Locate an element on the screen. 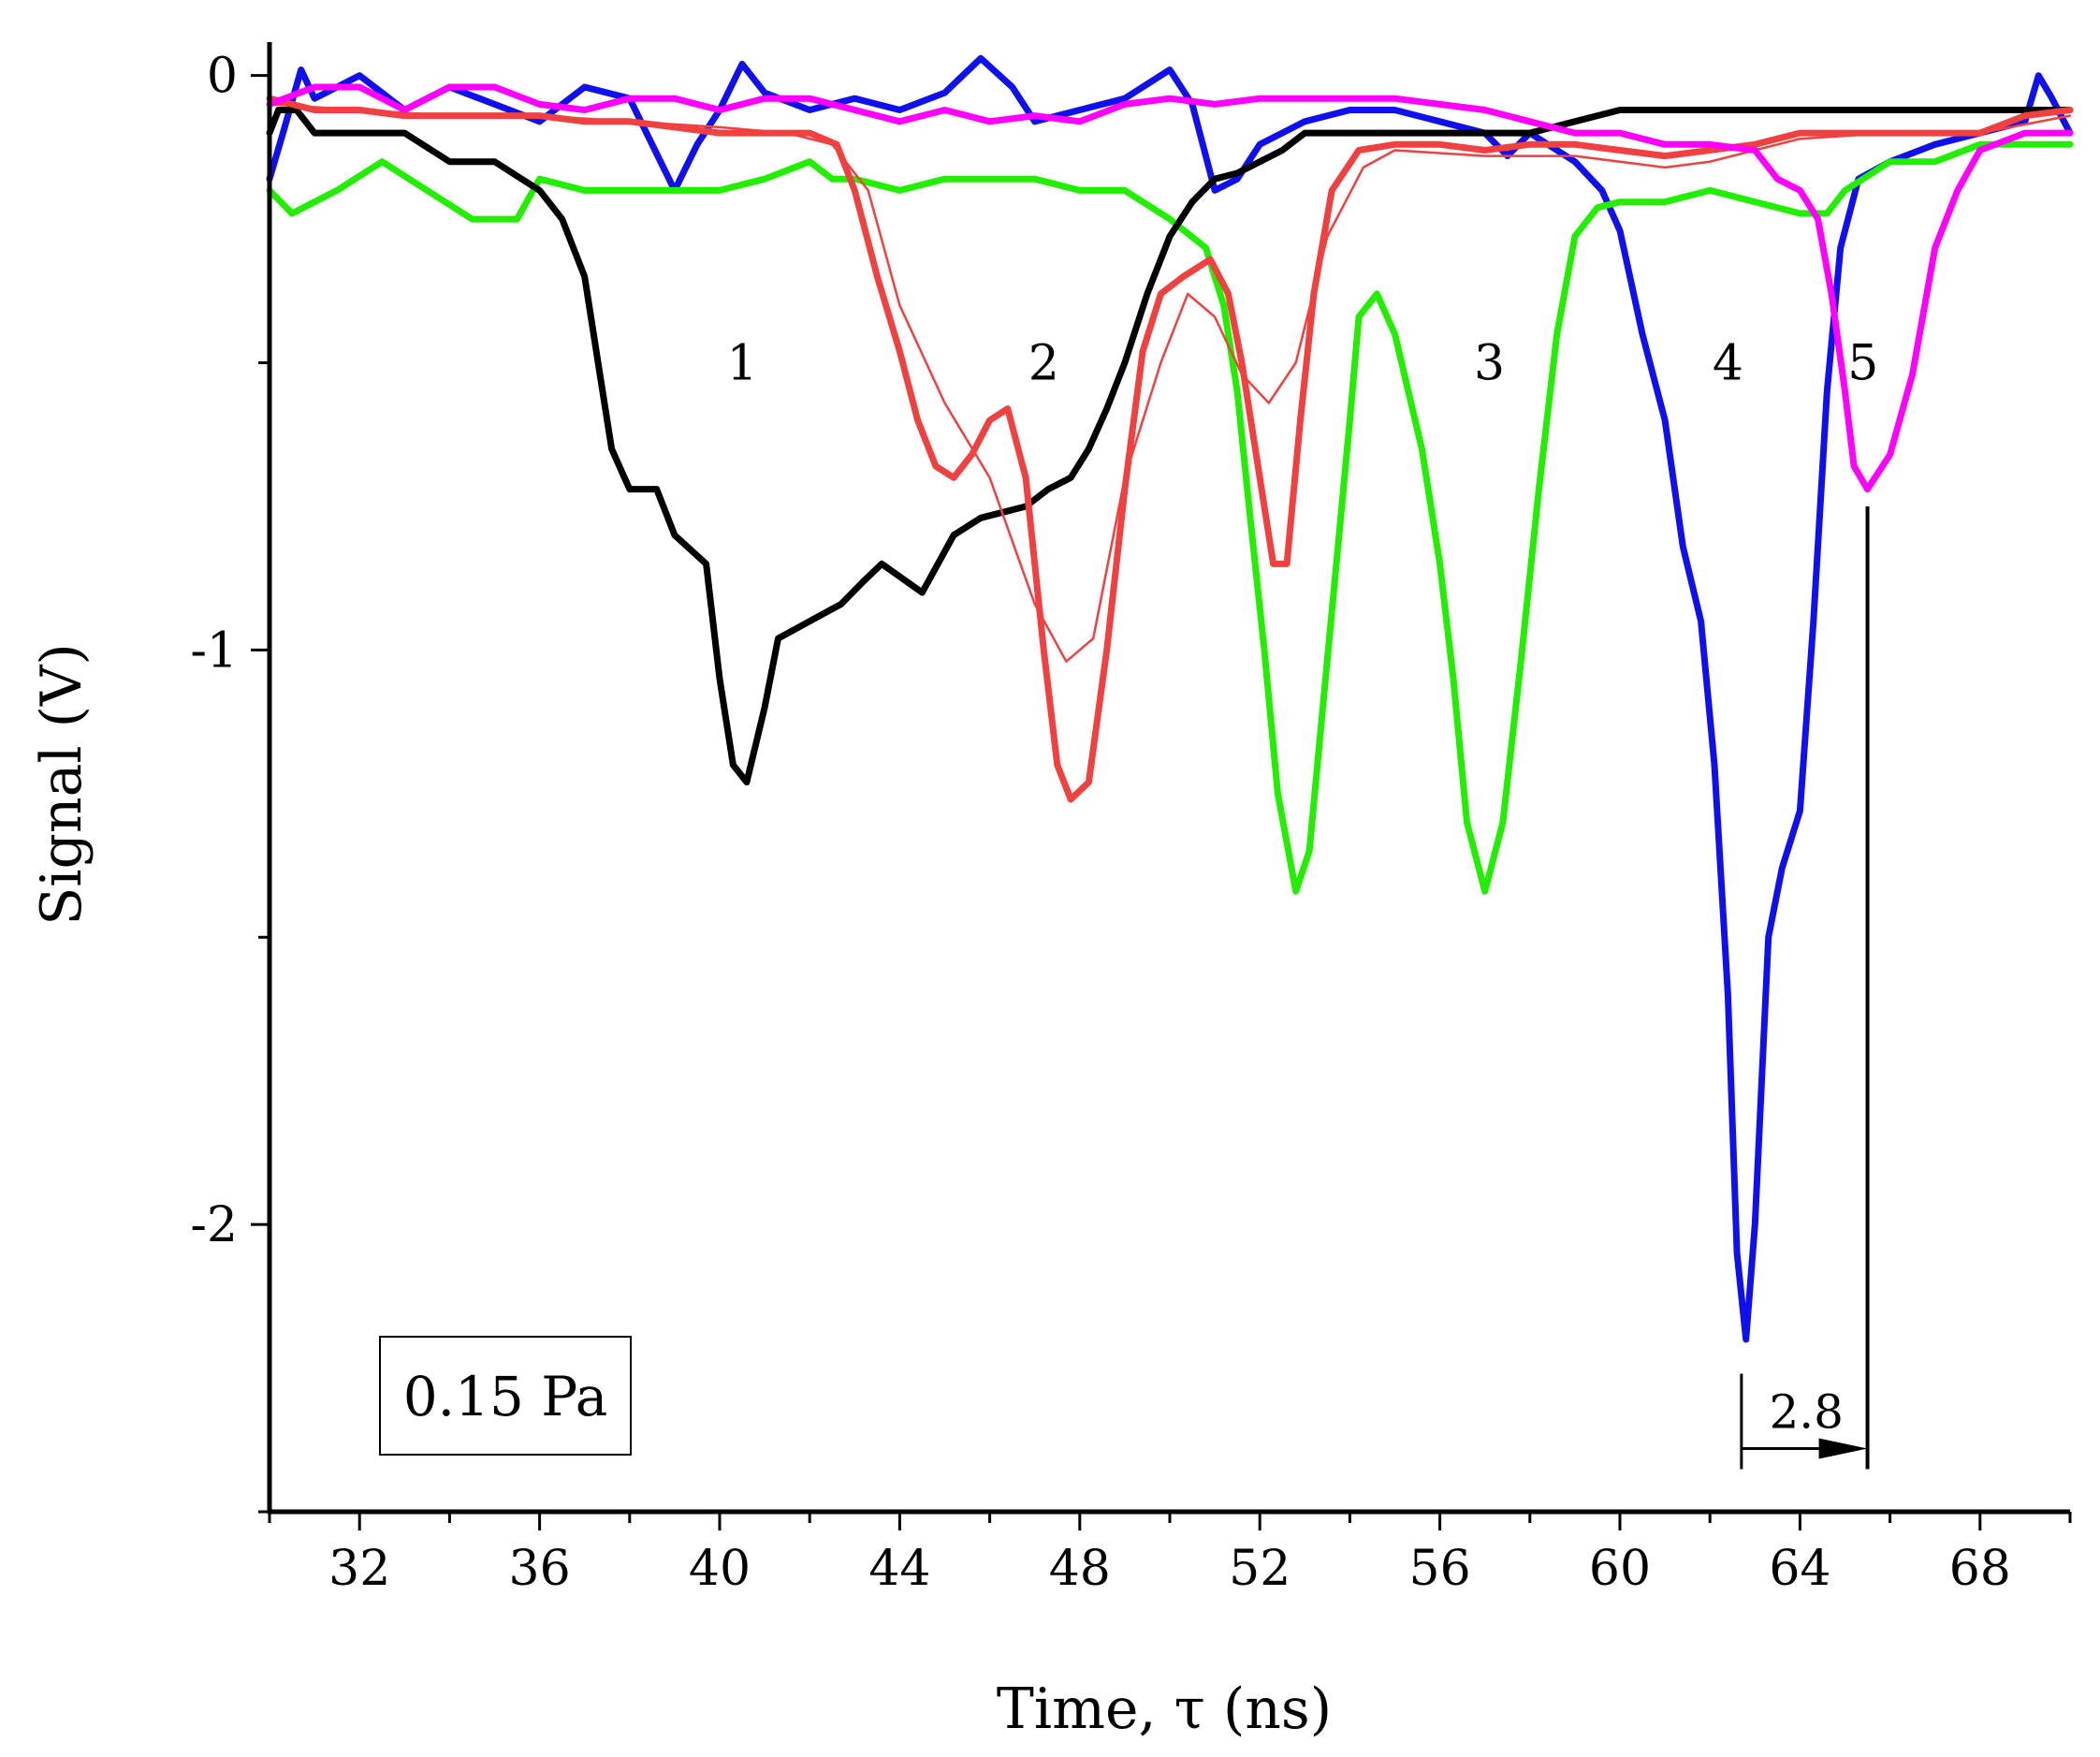 Image resolution: width=2100 pixels, height=1757 pixels. peak-label-4: 4 is located at coordinates (1728, 364).